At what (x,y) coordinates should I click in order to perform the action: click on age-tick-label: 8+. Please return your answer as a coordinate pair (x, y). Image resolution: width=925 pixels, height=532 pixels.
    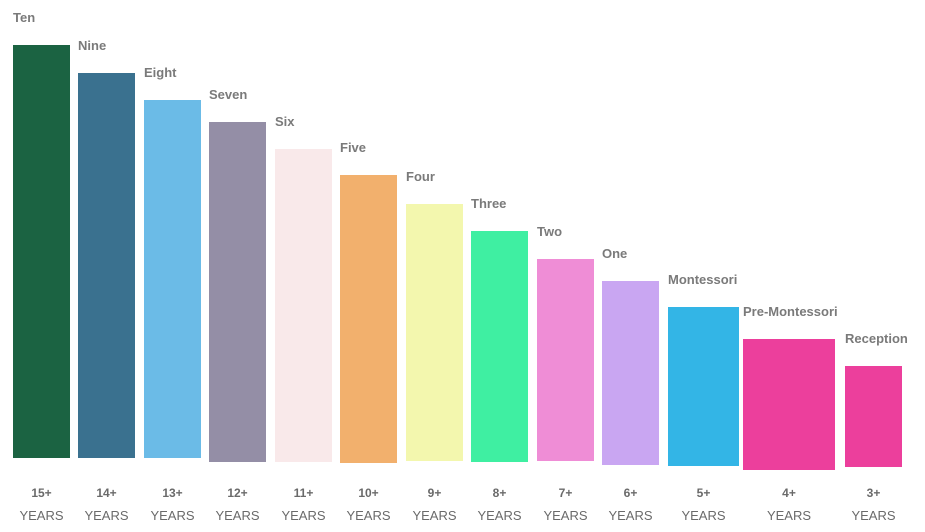
    Looking at the image, I should click on (500, 493).